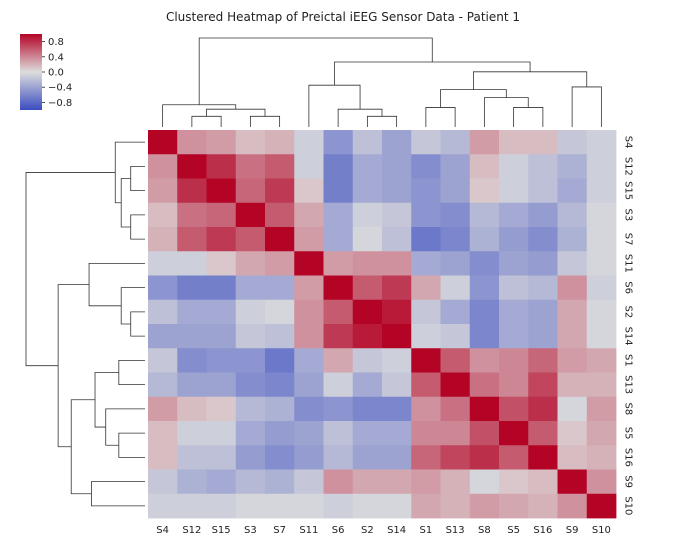  Describe the element at coordinates (628, 336) in the screenshot. I see `y-tick-label: S14` at that location.